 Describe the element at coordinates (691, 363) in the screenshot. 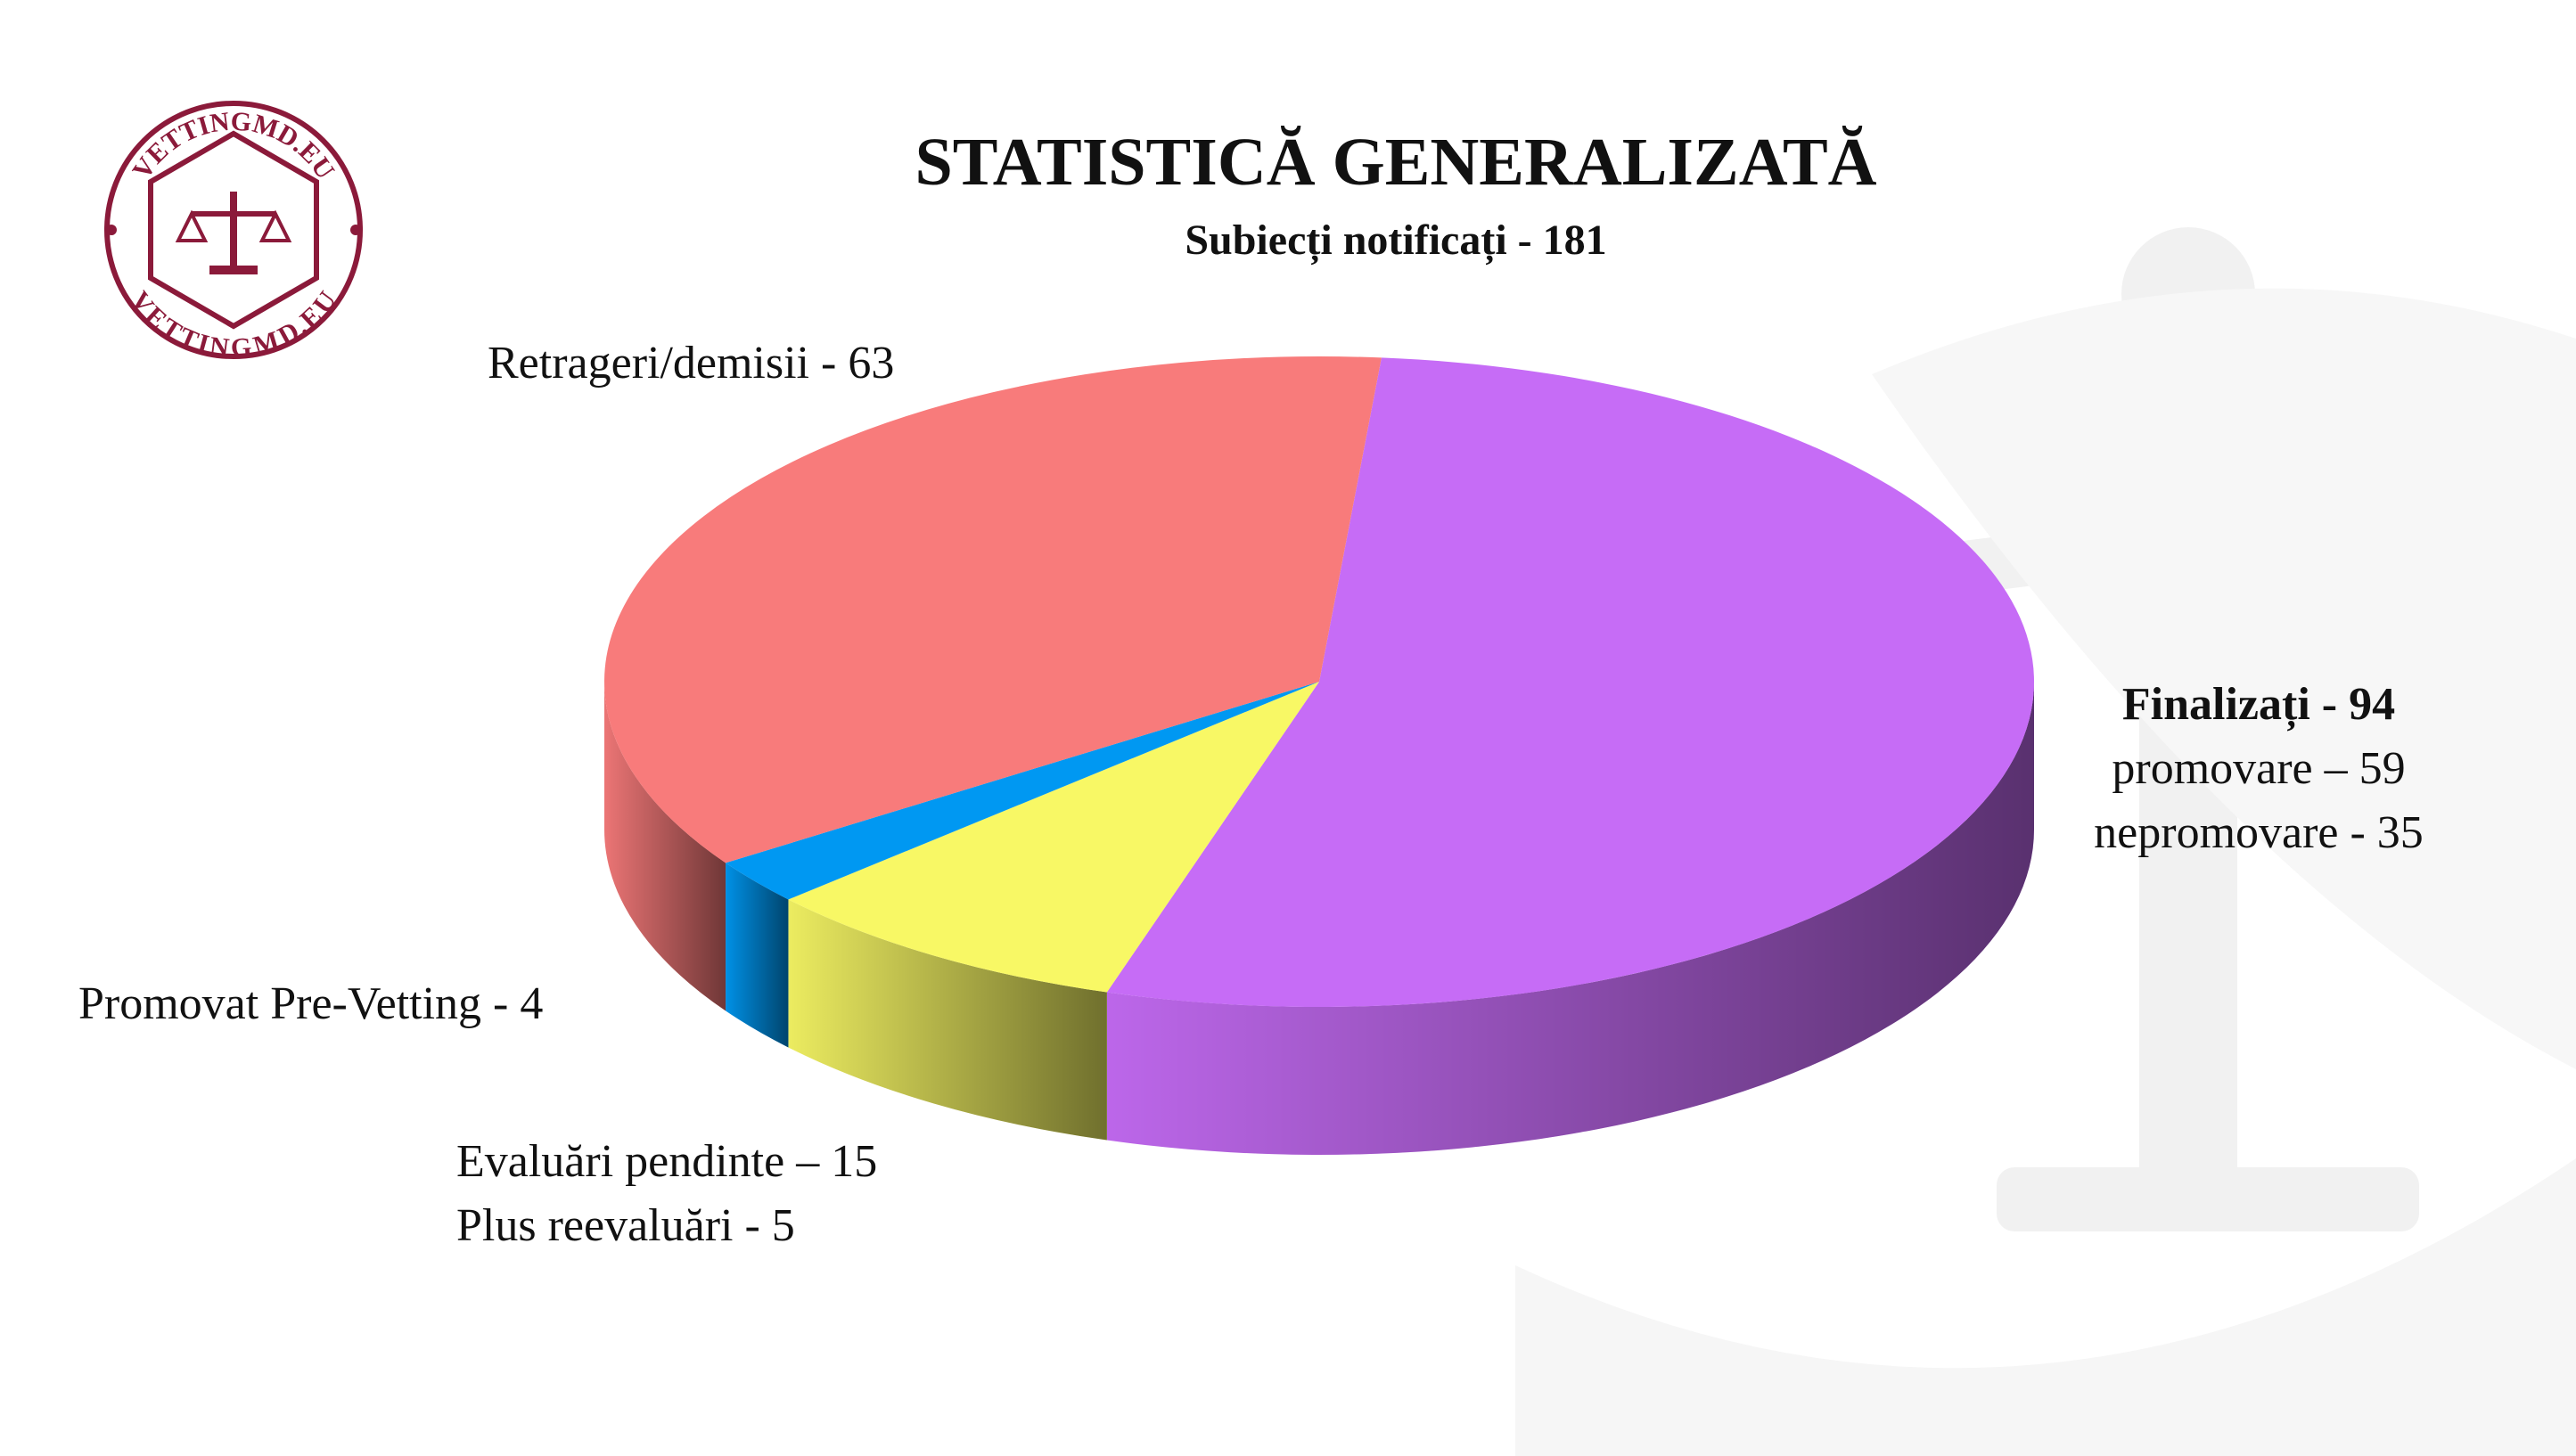

I see `slice-label: Retrageri/demisii - 63` at that location.